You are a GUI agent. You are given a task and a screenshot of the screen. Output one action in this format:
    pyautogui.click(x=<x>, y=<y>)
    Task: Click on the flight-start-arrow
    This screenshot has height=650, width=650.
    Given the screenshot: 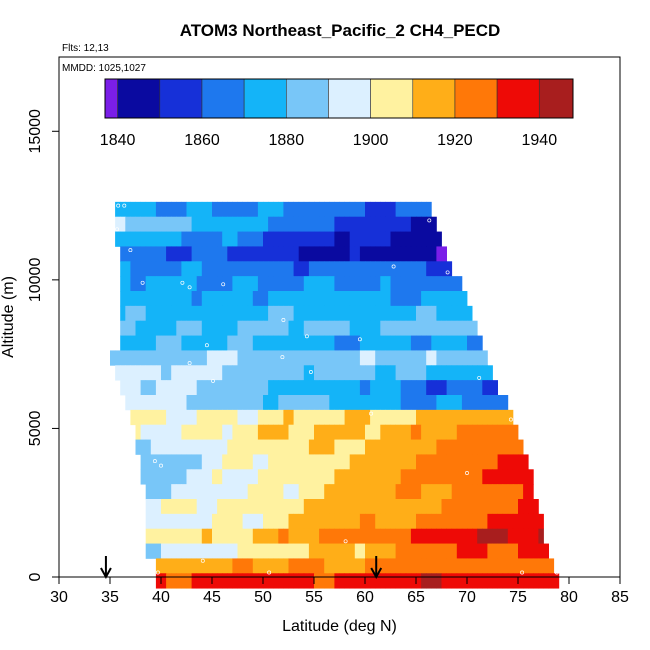 What is the action you would take?
    pyautogui.click(x=106, y=568)
    